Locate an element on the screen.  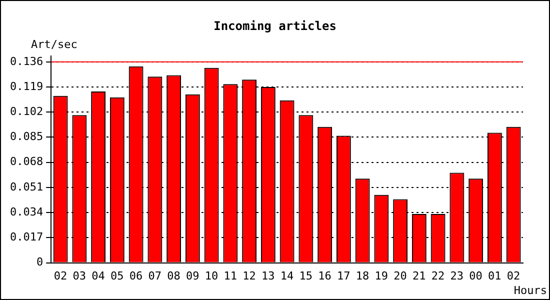
x-tick-label: 12 is located at coordinates (249, 275).